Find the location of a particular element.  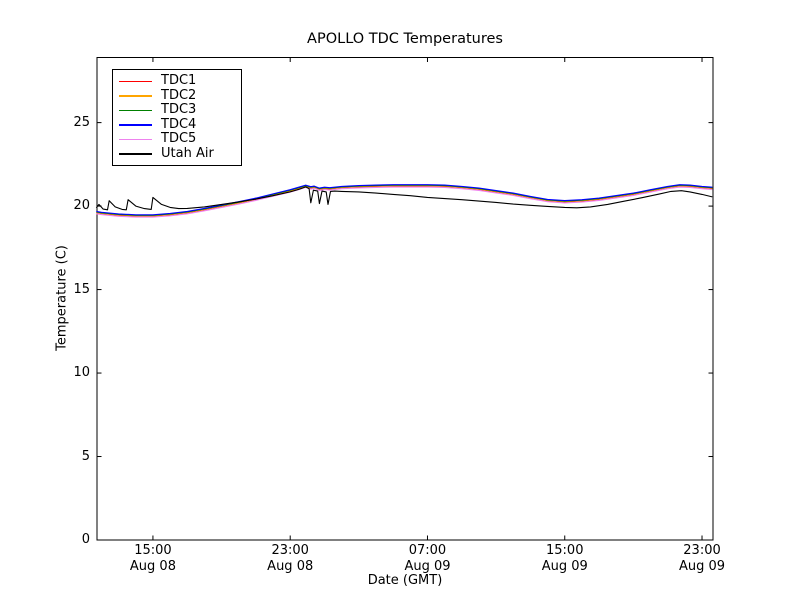

legend-label: TDC2 is located at coordinates (179, 95).